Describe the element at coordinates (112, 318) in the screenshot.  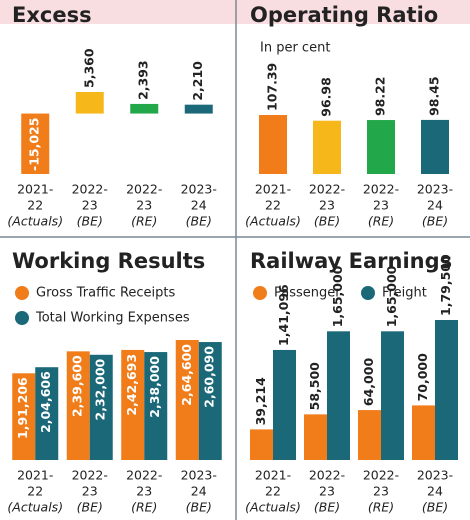
I see `legend-label: Total Working Expenses` at that location.